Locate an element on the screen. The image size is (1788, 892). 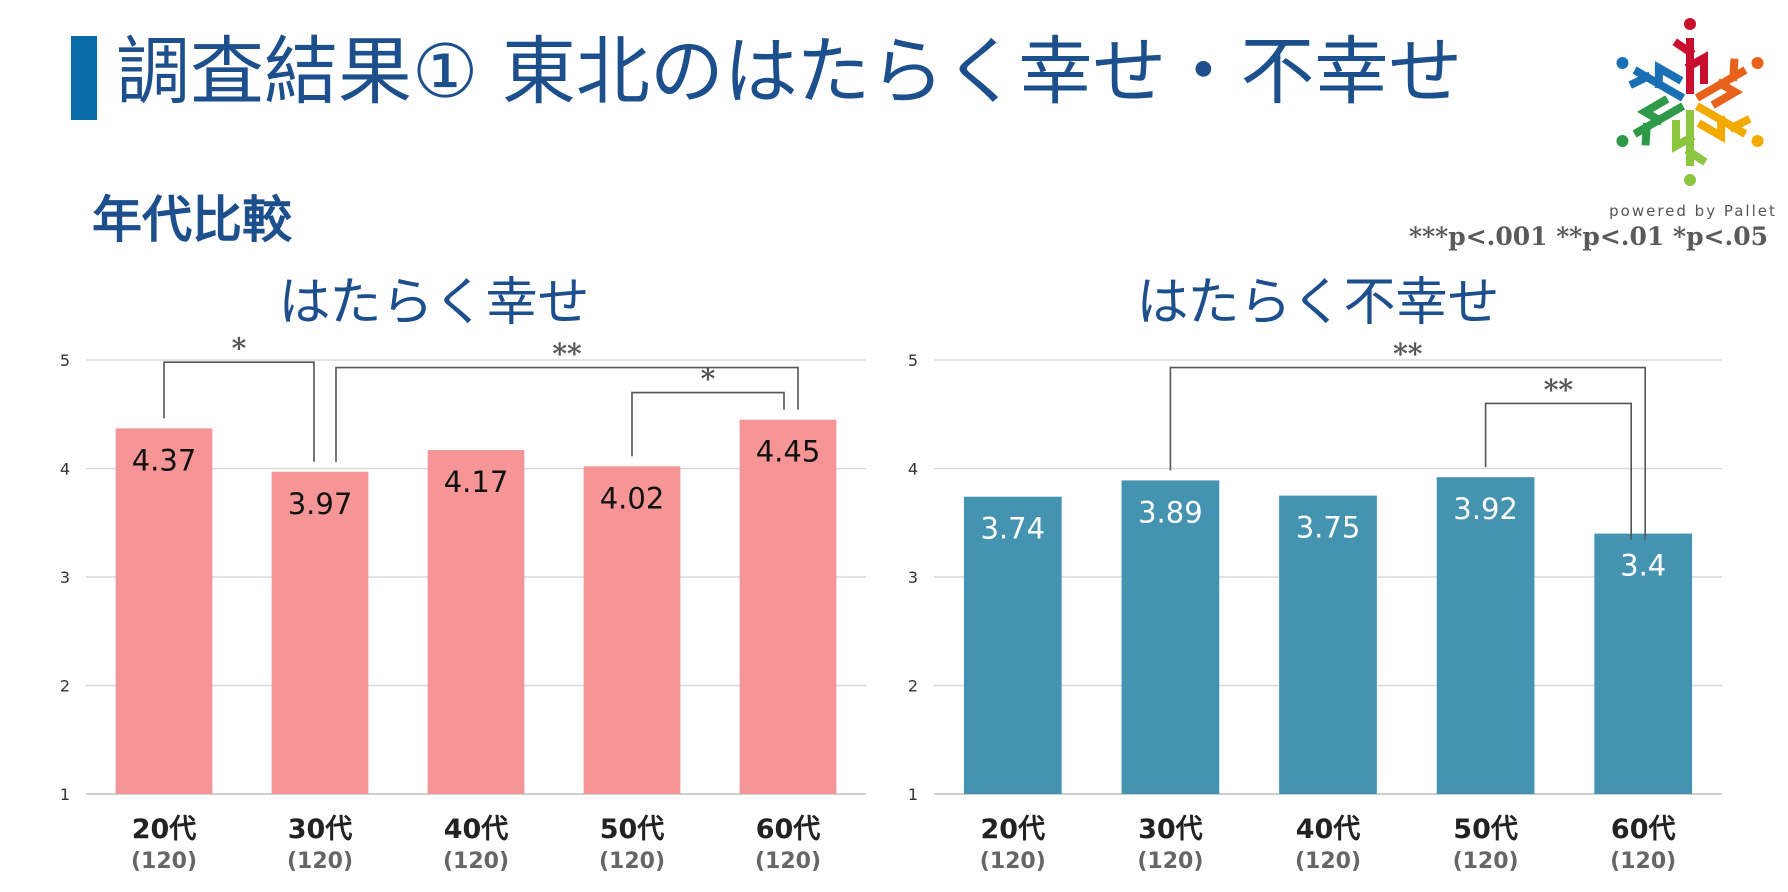
bar-value-label: 3.89 is located at coordinates (1170, 512).